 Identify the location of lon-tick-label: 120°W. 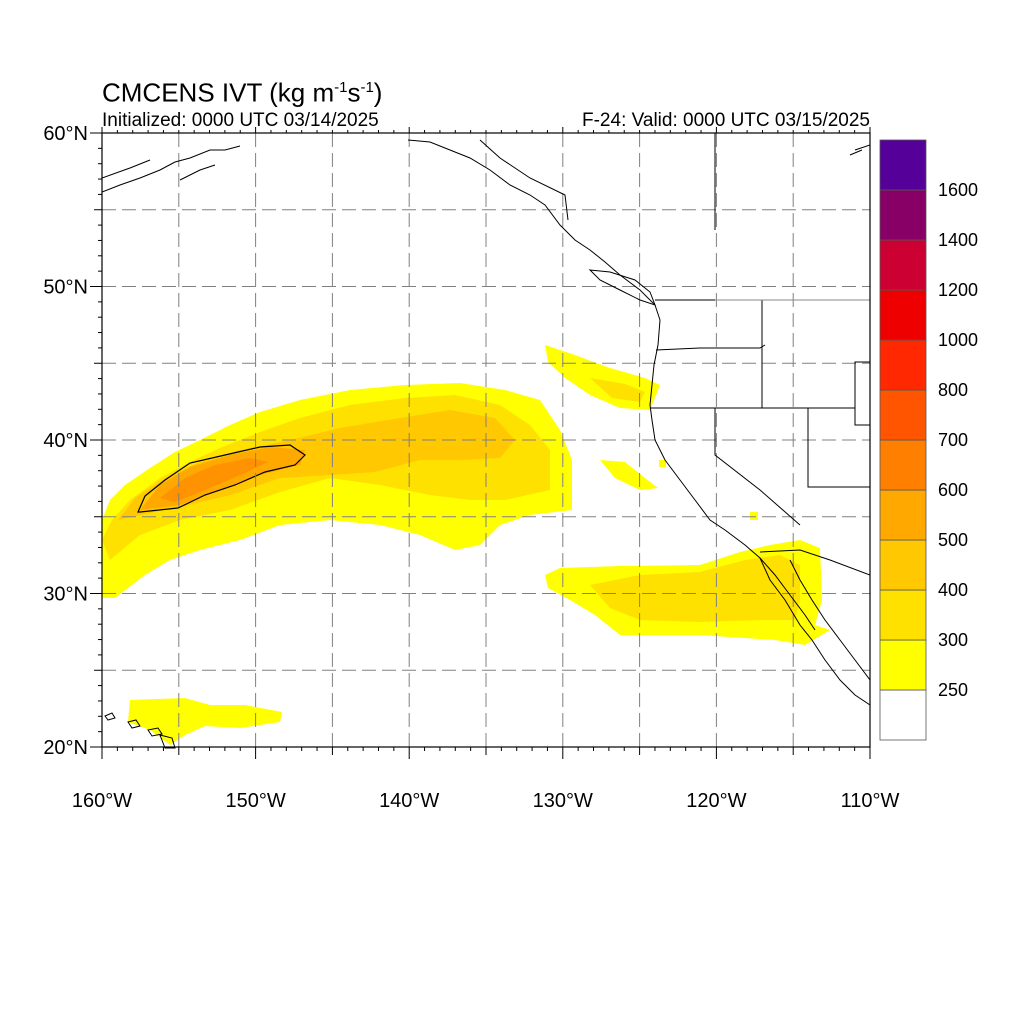
(716, 801).